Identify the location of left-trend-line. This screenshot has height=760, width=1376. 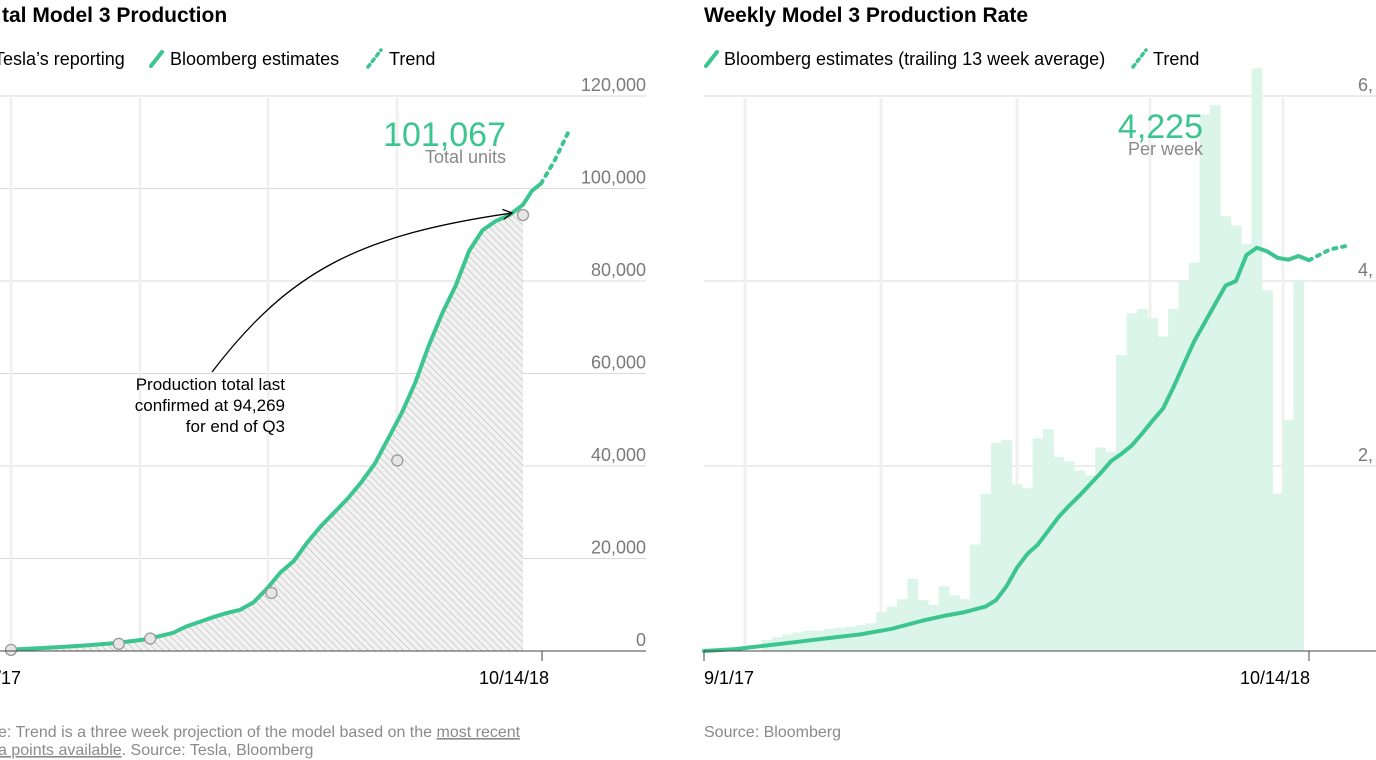
(554, 158).